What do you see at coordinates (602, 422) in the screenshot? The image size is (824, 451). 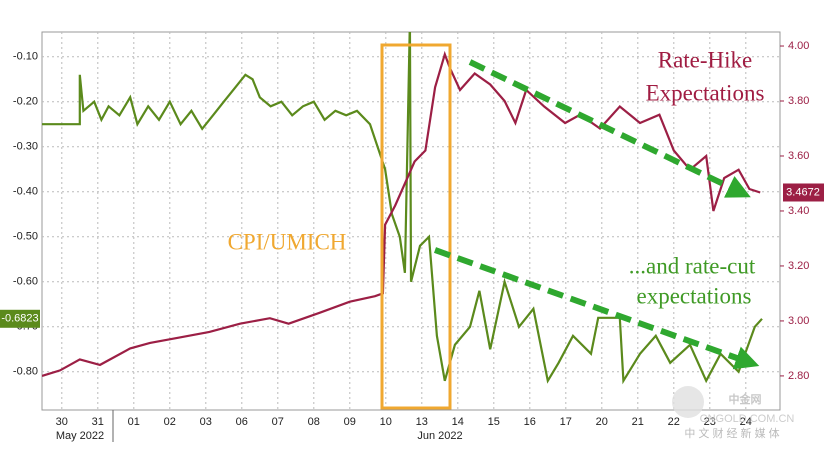 I see `x-tick-label: 20` at bounding box center [602, 422].